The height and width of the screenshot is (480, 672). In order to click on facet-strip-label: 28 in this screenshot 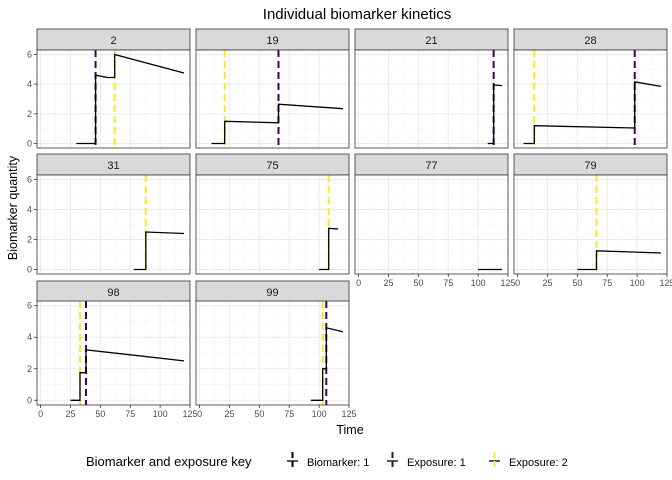, I will do `click(590, 41)`.